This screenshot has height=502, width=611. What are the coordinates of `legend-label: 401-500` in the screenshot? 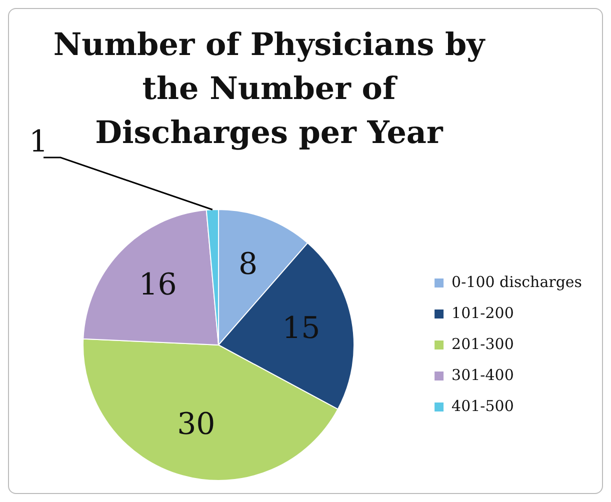 It's located at (483, 405).